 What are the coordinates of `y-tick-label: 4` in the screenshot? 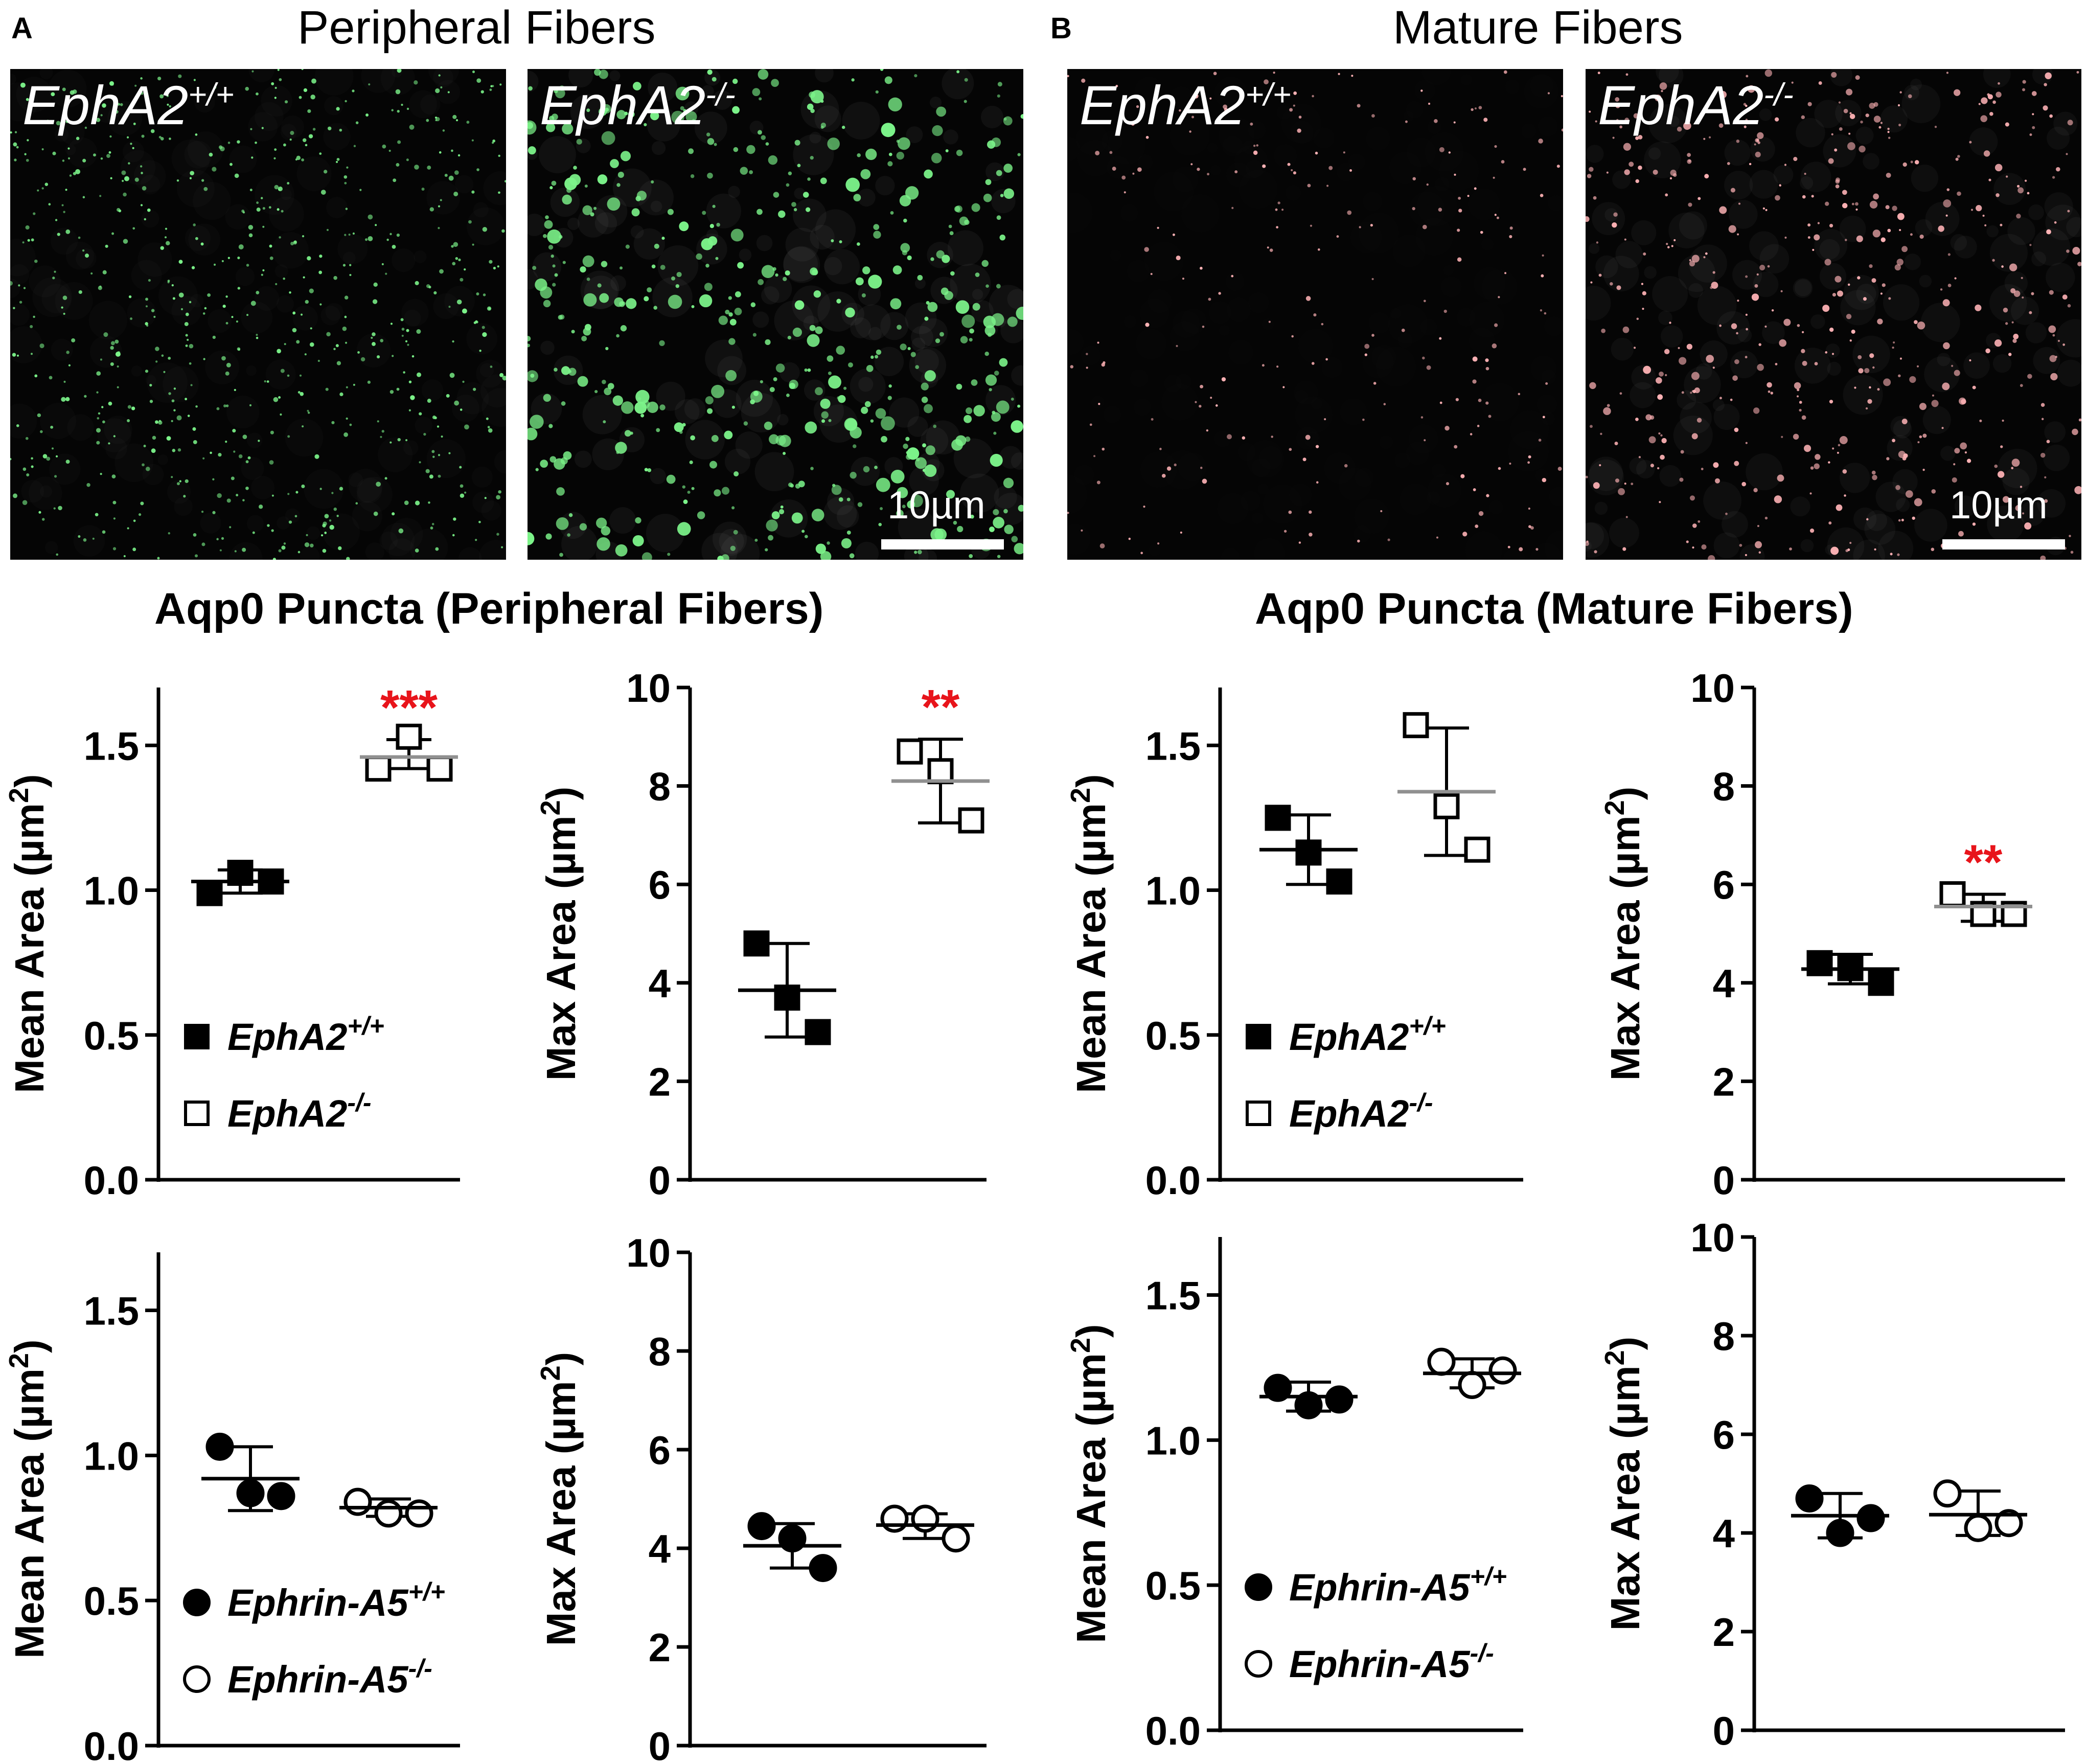 It's located at (1724, 983).